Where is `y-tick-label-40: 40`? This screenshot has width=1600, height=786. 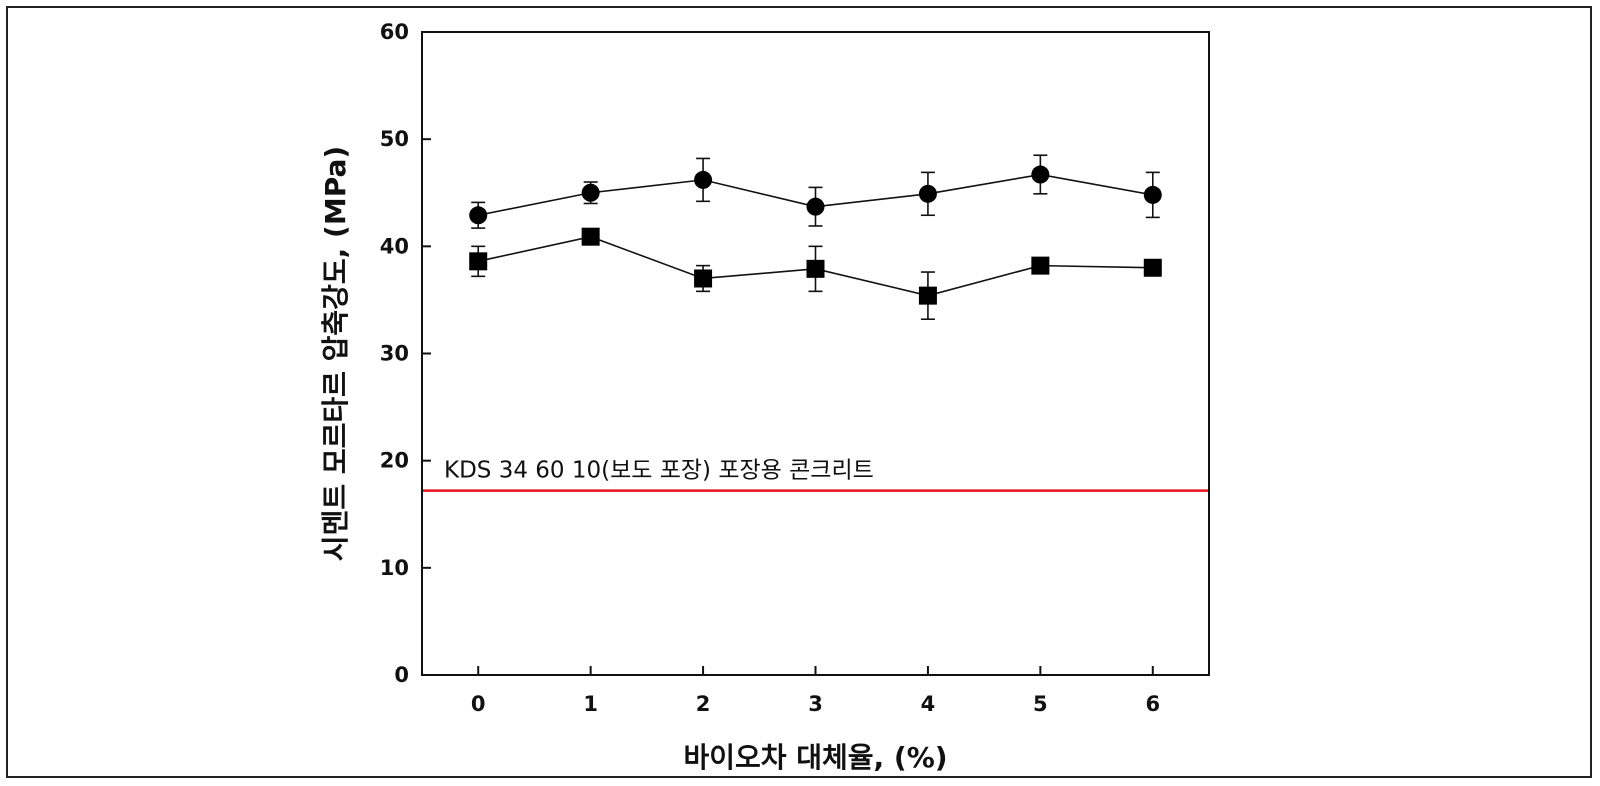
y-tick-label-40: 40 is located at coordinates (394, 246).